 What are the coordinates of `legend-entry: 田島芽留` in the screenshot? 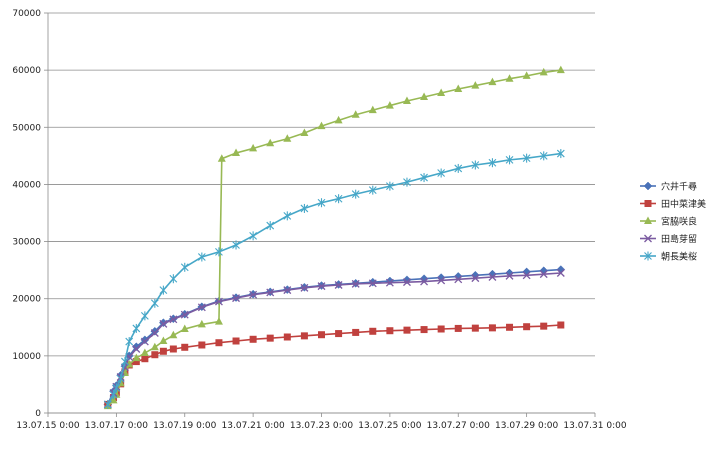 It's located at (668, 239).